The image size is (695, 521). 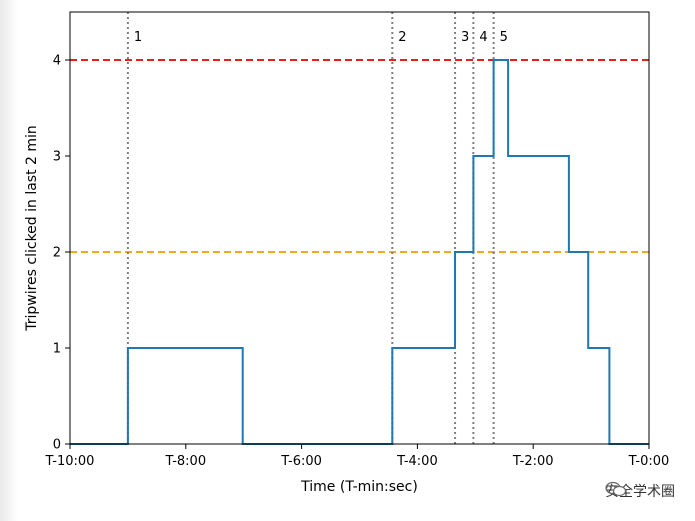 What do you see at coordinates (57, 157) in the screenshot?
I see `y-tick-label: 3` at bounding box center [57, 157].